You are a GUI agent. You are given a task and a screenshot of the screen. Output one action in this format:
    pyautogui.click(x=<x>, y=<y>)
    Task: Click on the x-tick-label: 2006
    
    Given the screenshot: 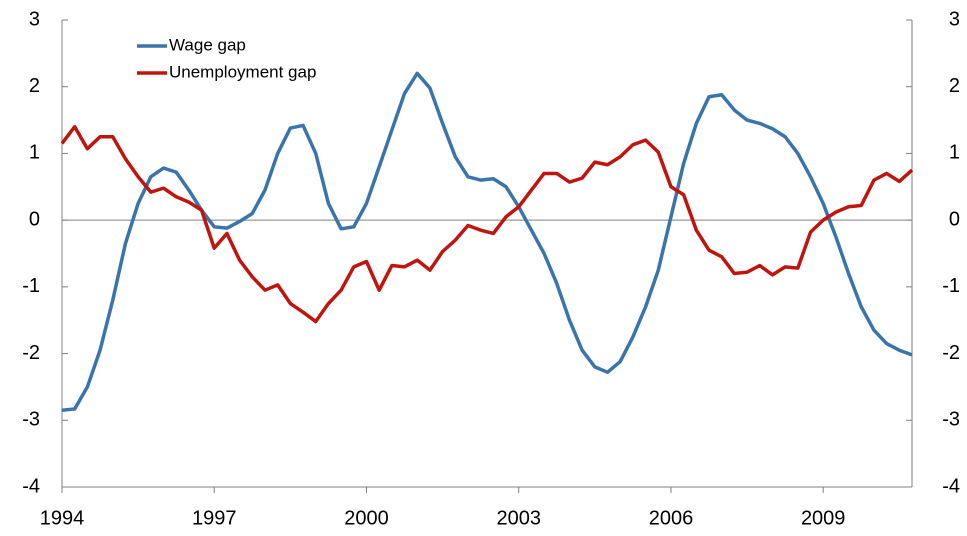 What is the action you would take?
    pyautogui.click(x=671, y=518)
    